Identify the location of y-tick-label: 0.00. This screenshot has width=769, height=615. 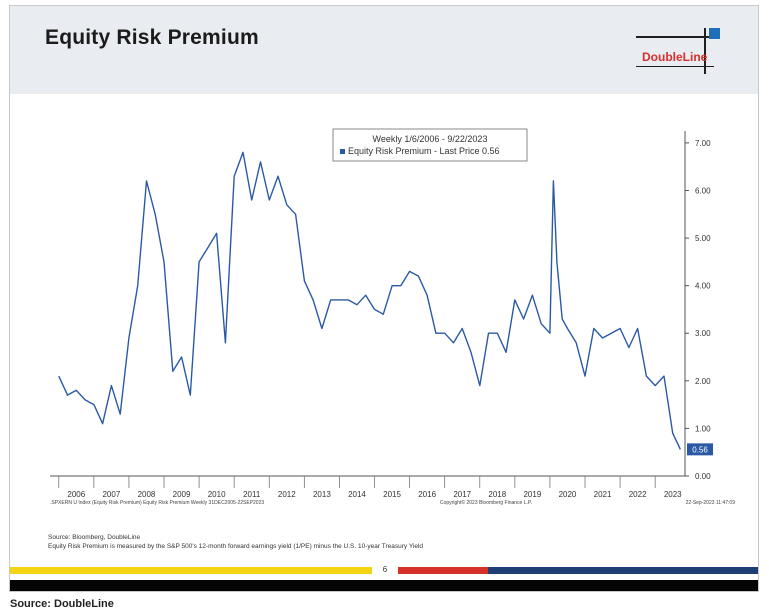
(703, 476).